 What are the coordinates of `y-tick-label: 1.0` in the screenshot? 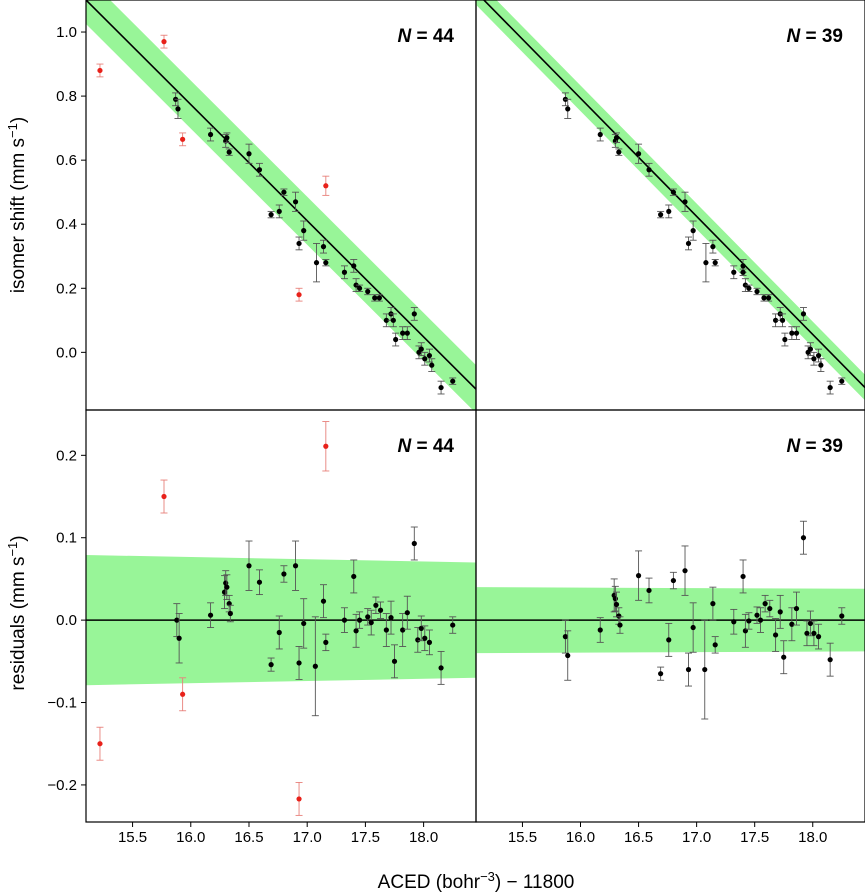 It's located at (66, 32).